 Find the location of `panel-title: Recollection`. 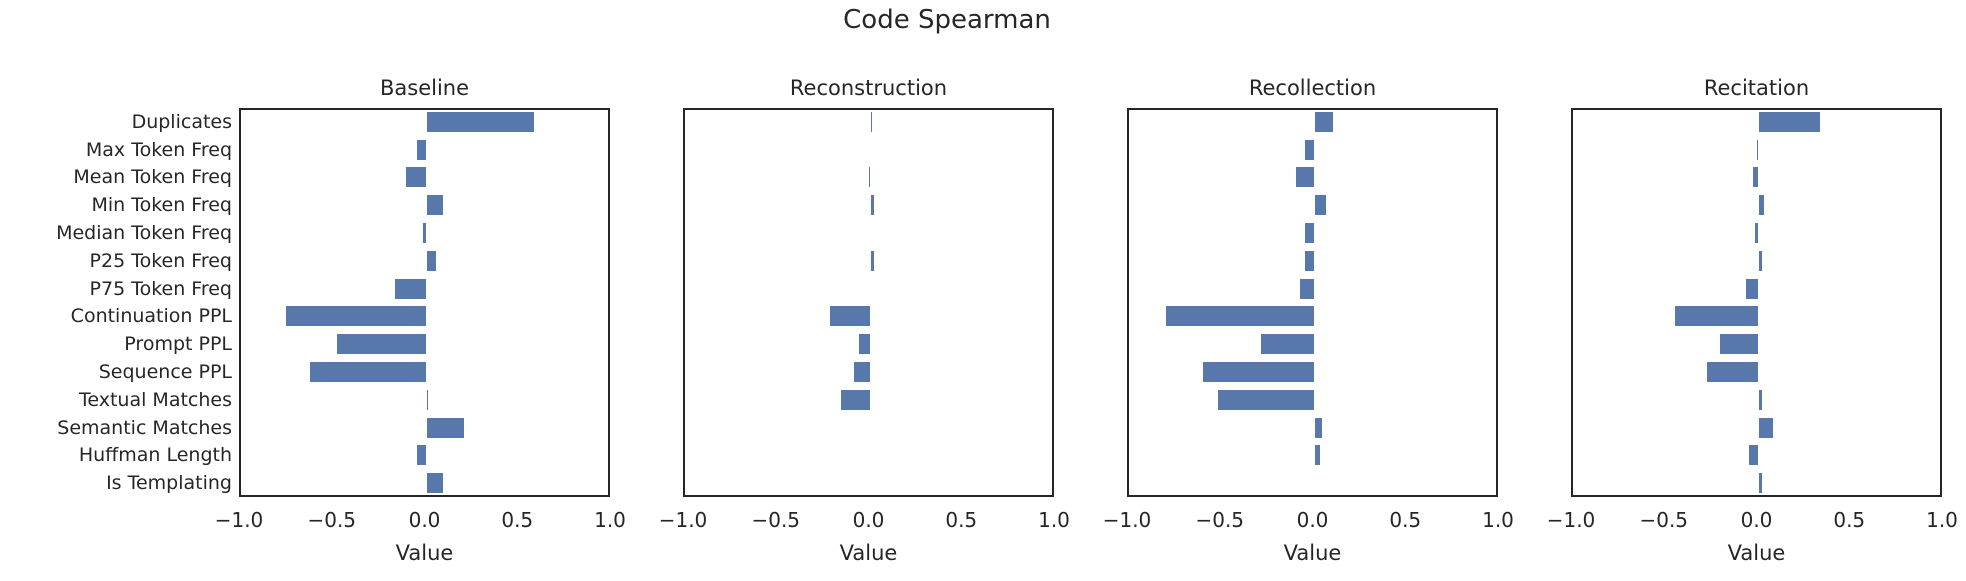

panel-title: Recollection is located at coordinates (1312, 88).